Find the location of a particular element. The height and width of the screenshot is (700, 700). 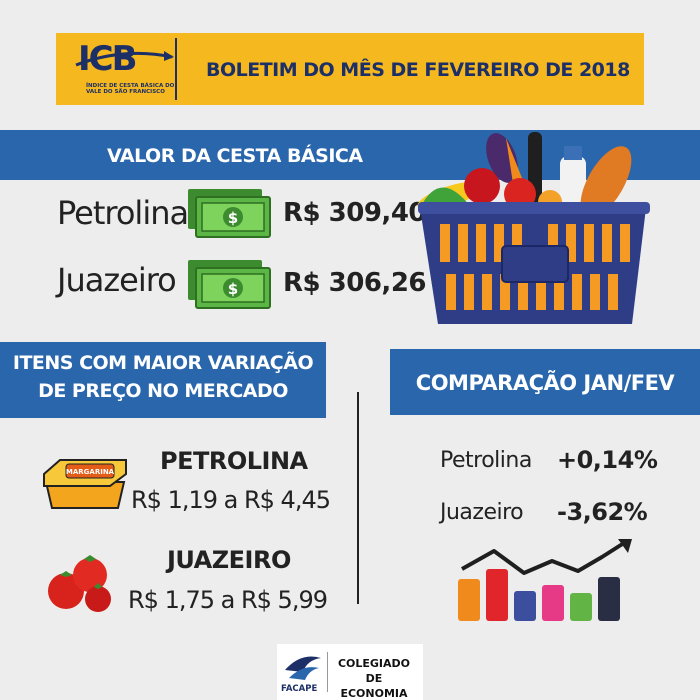

header-divider is located at coordinates (176, 69).